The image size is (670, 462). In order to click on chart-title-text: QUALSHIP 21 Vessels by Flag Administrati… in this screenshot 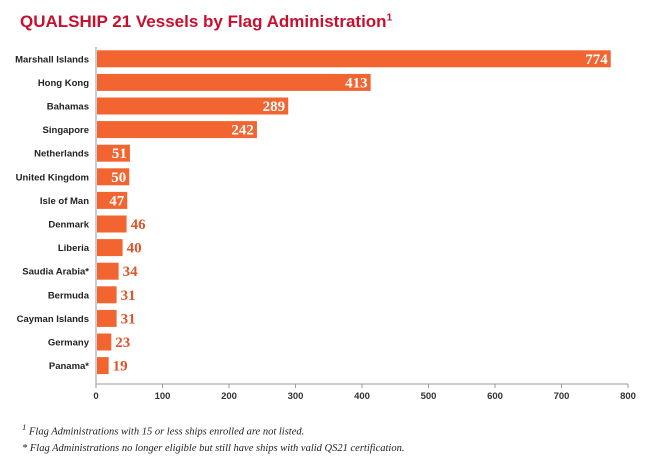, I will do `click(203, 21)`.